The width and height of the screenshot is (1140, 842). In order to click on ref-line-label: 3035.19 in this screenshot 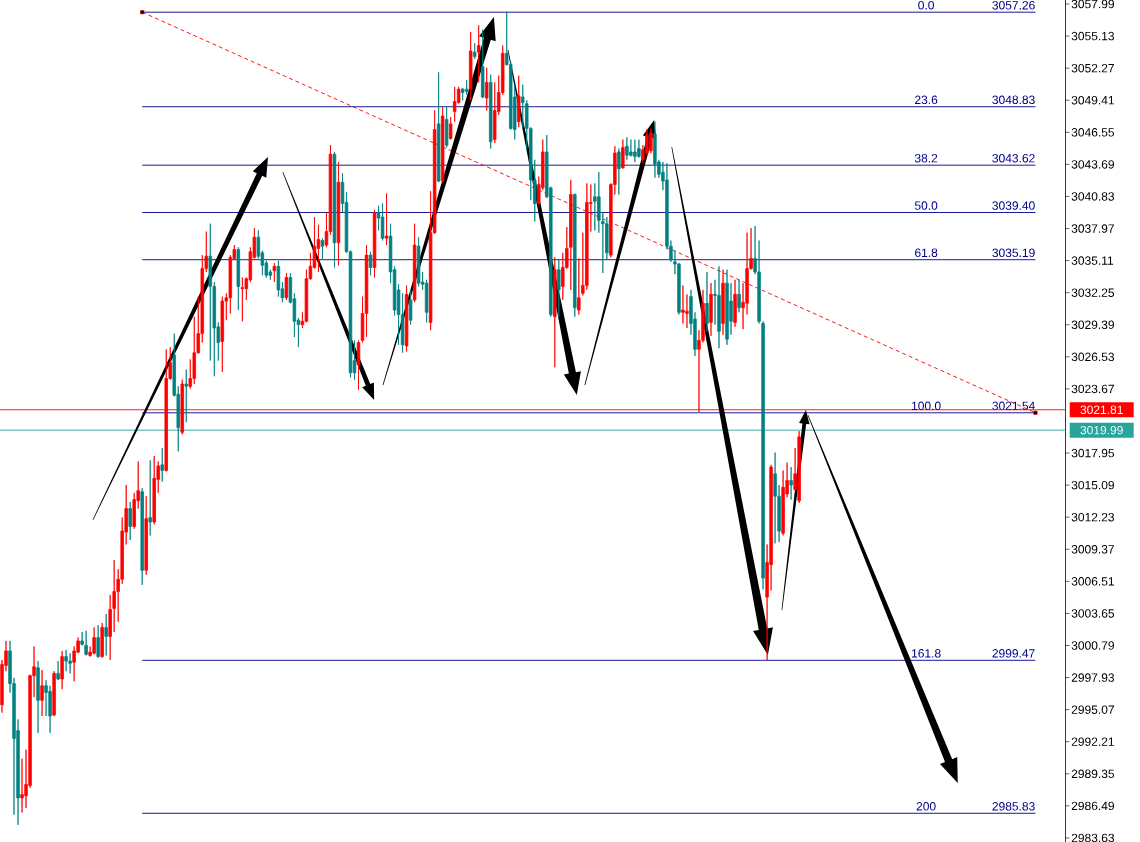, I will do `click(1013, 253)`.